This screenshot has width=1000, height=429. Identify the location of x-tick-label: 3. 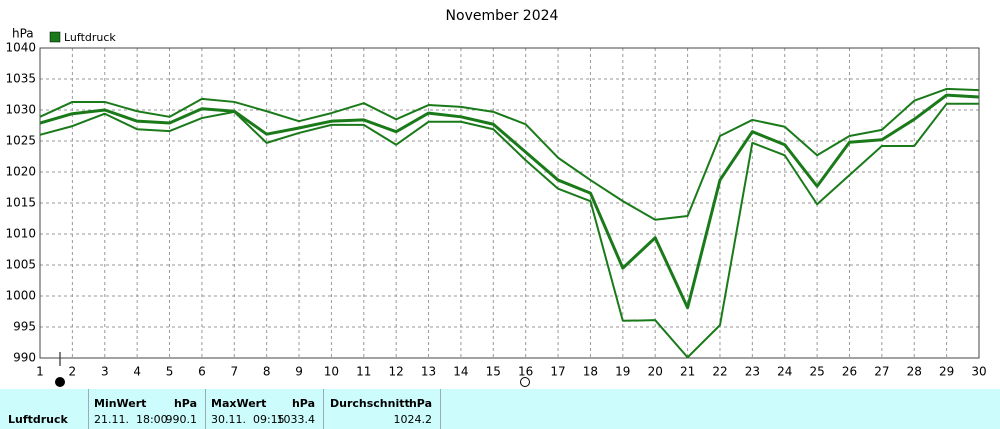
(105, 372).